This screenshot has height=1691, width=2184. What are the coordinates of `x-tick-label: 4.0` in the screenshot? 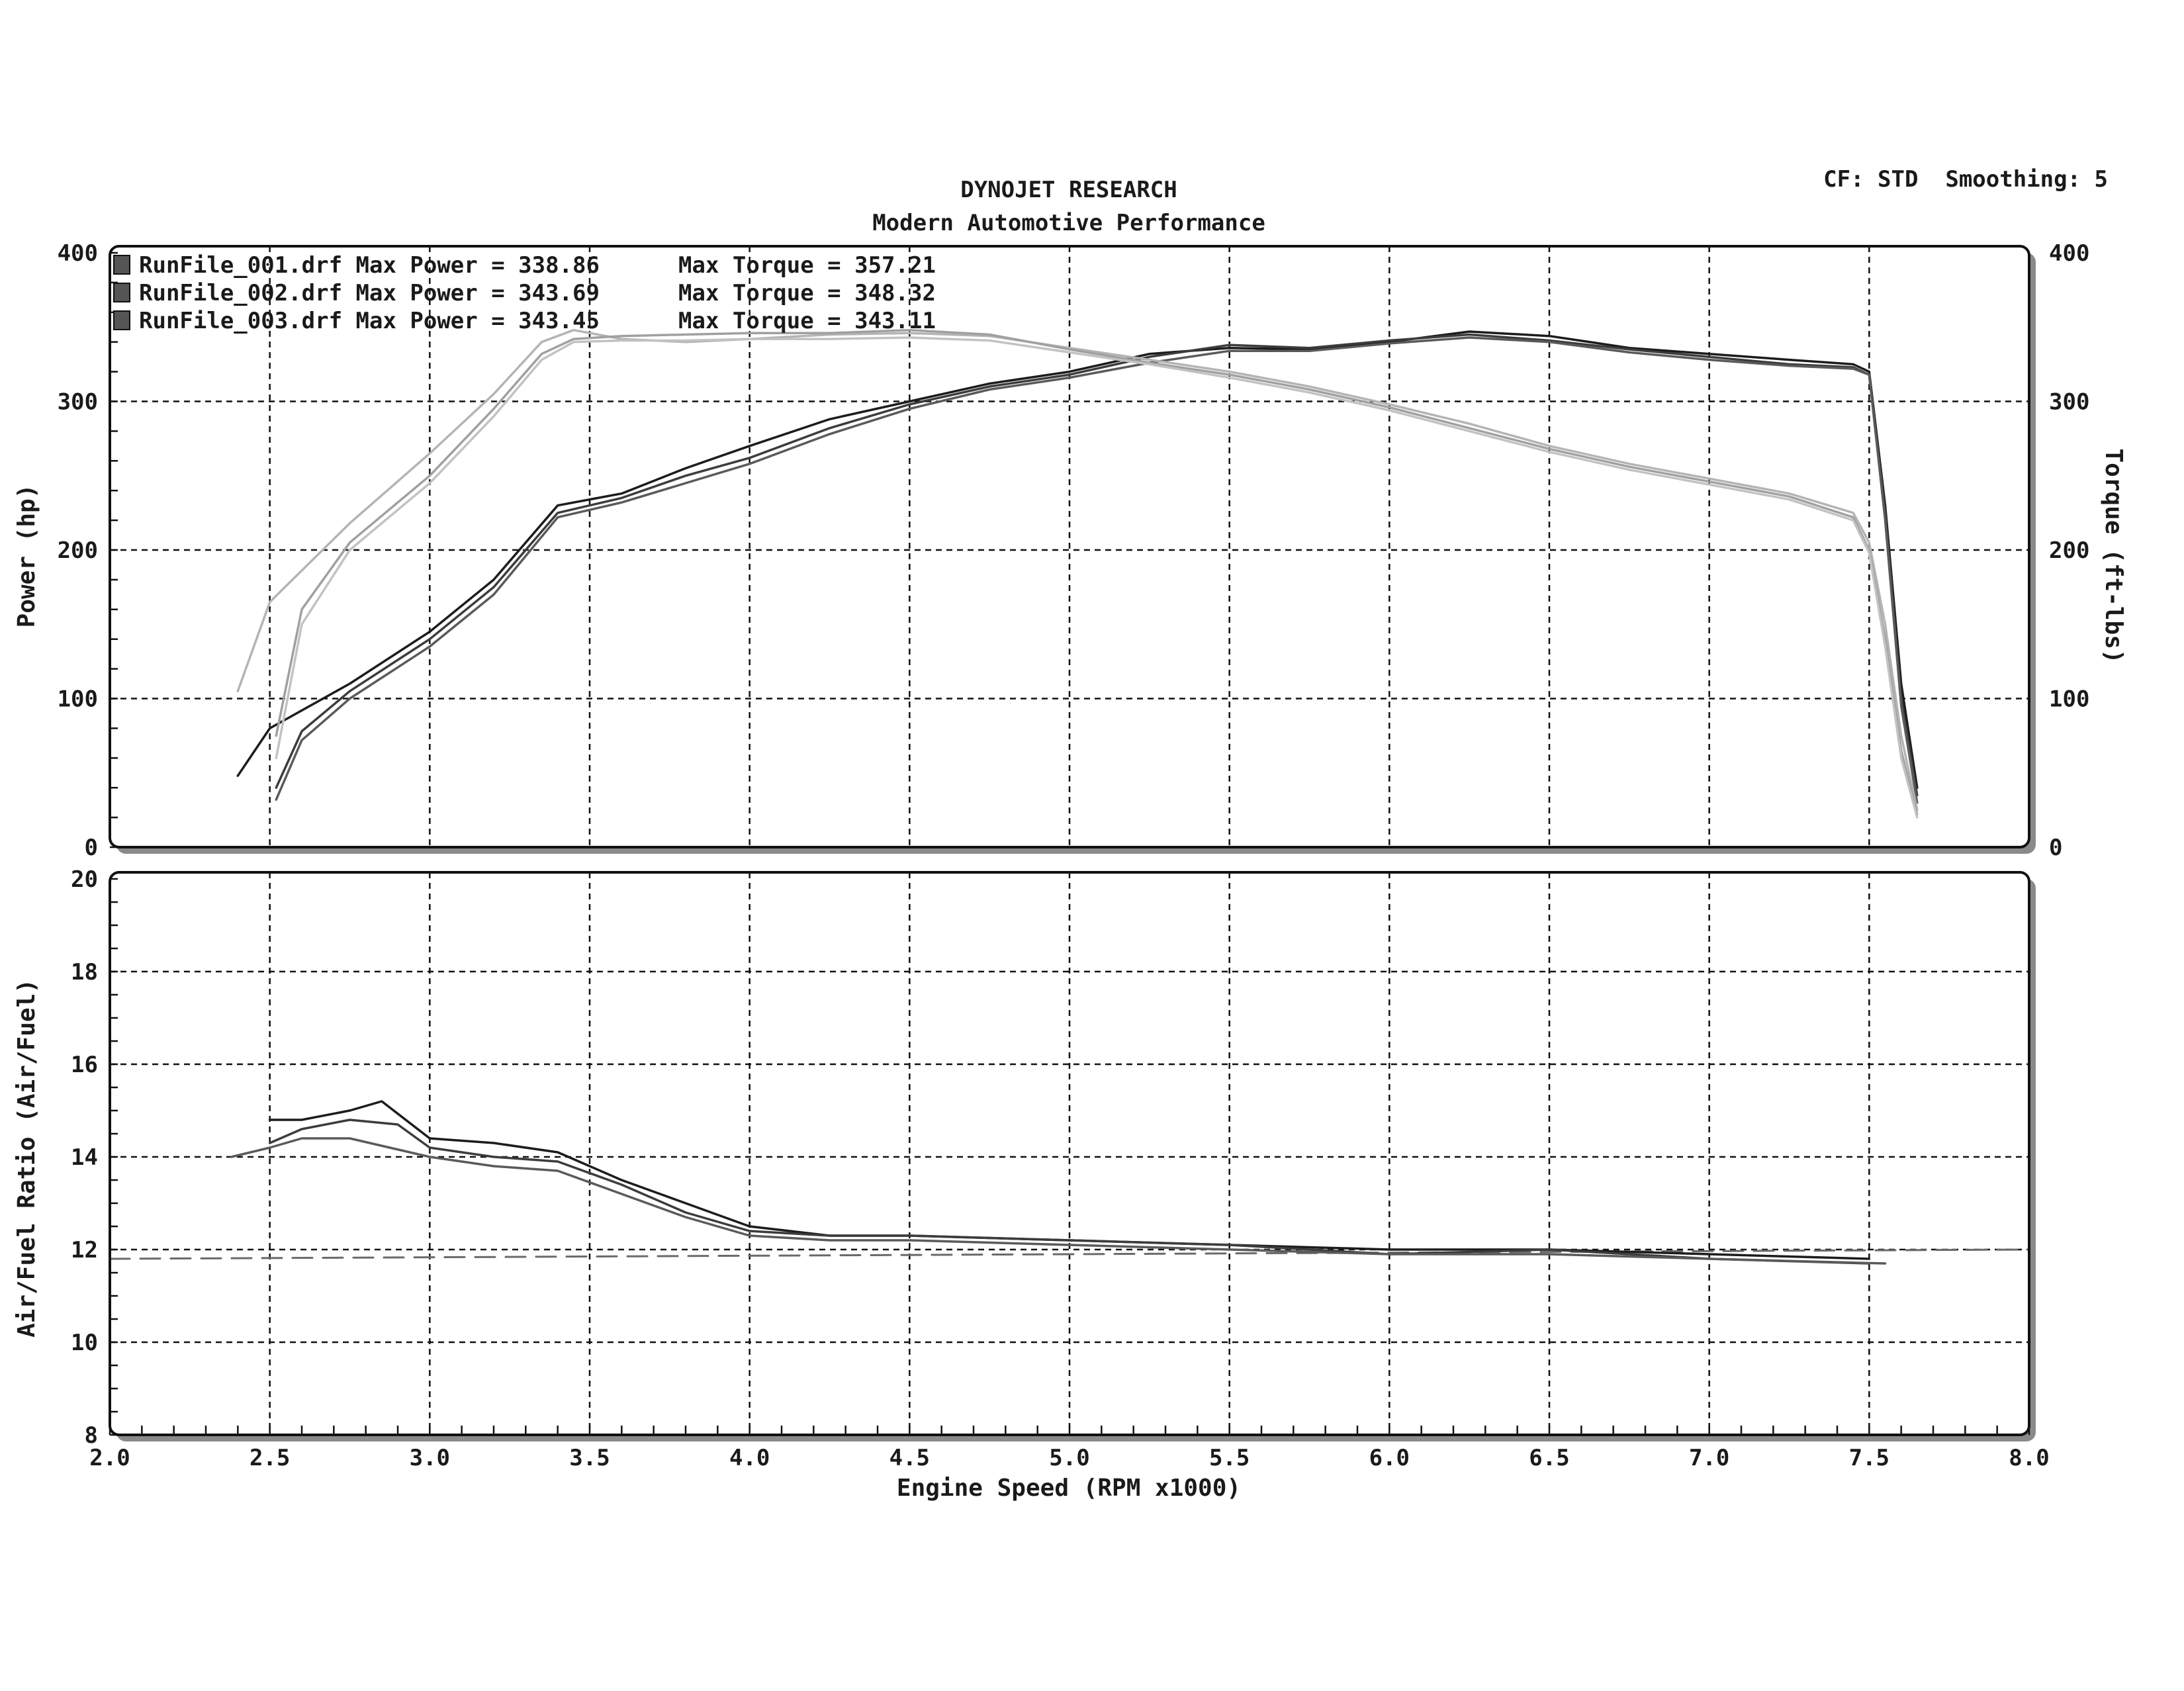 It's located at (749, 1458).